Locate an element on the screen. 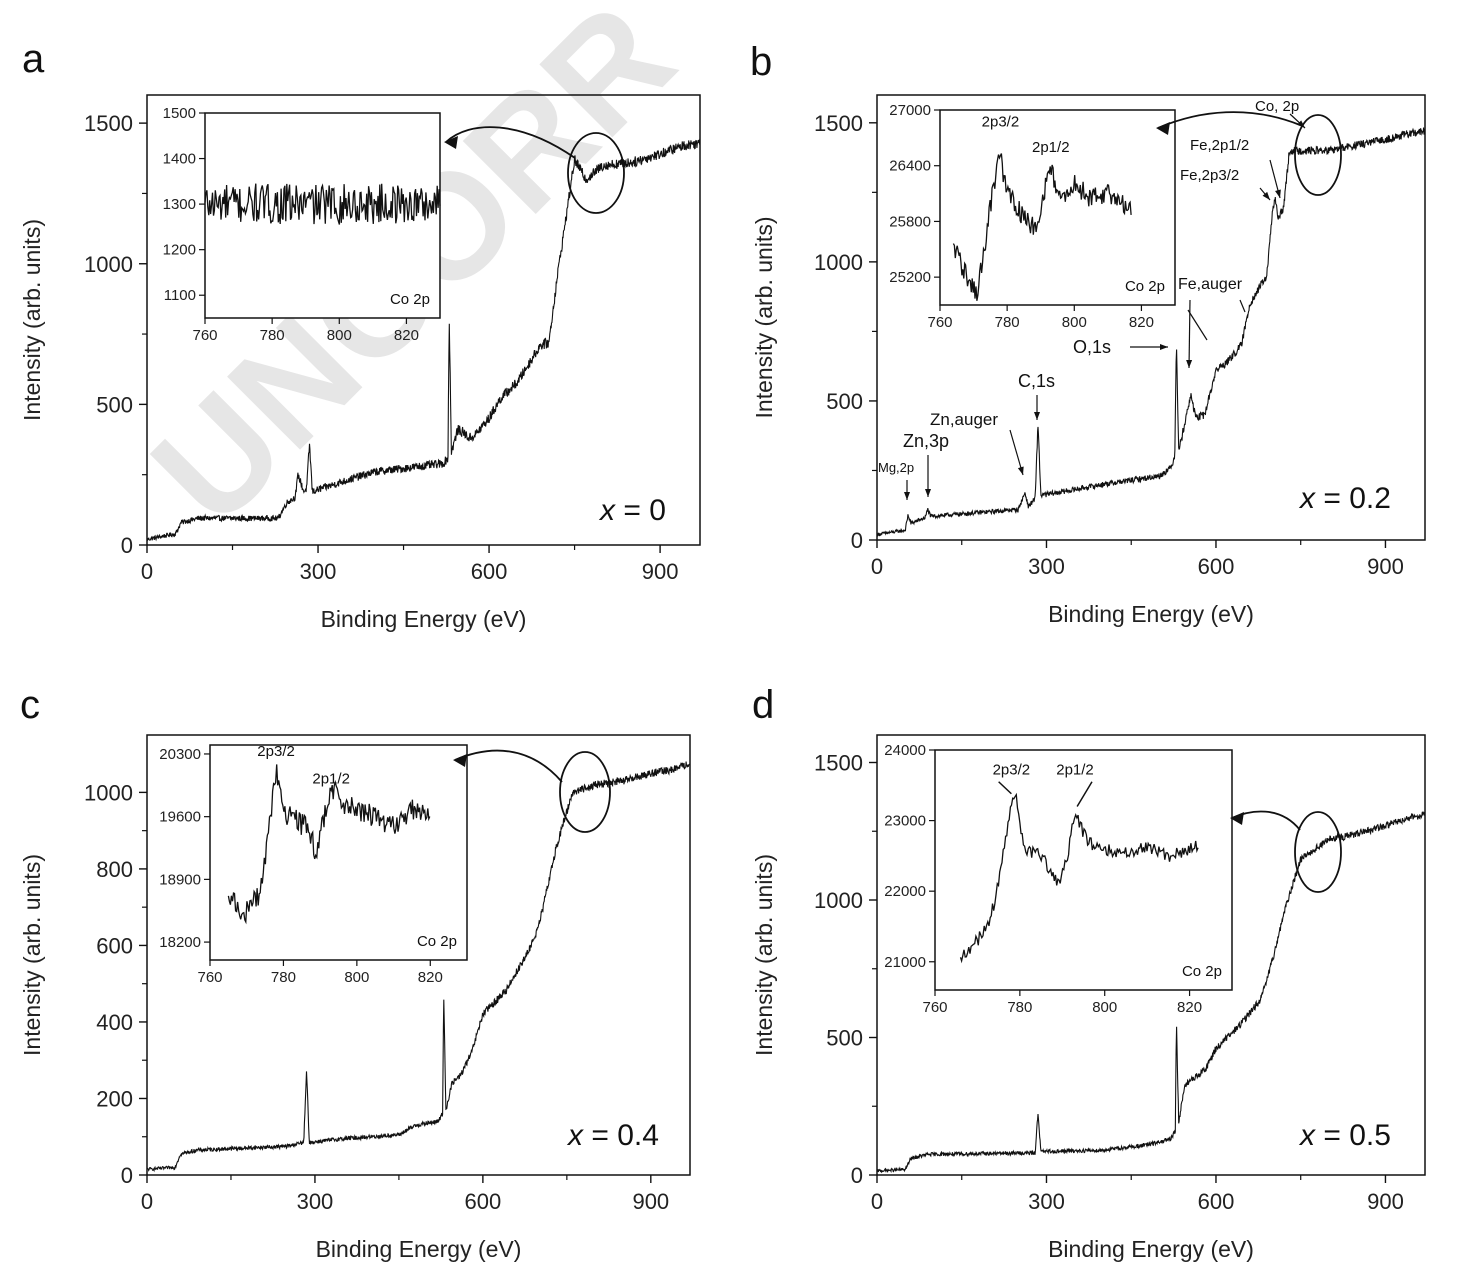 This screenshot has height=1268, width=1471. inset-y-tick-label: 23000 is located at coordinates (905, 821).